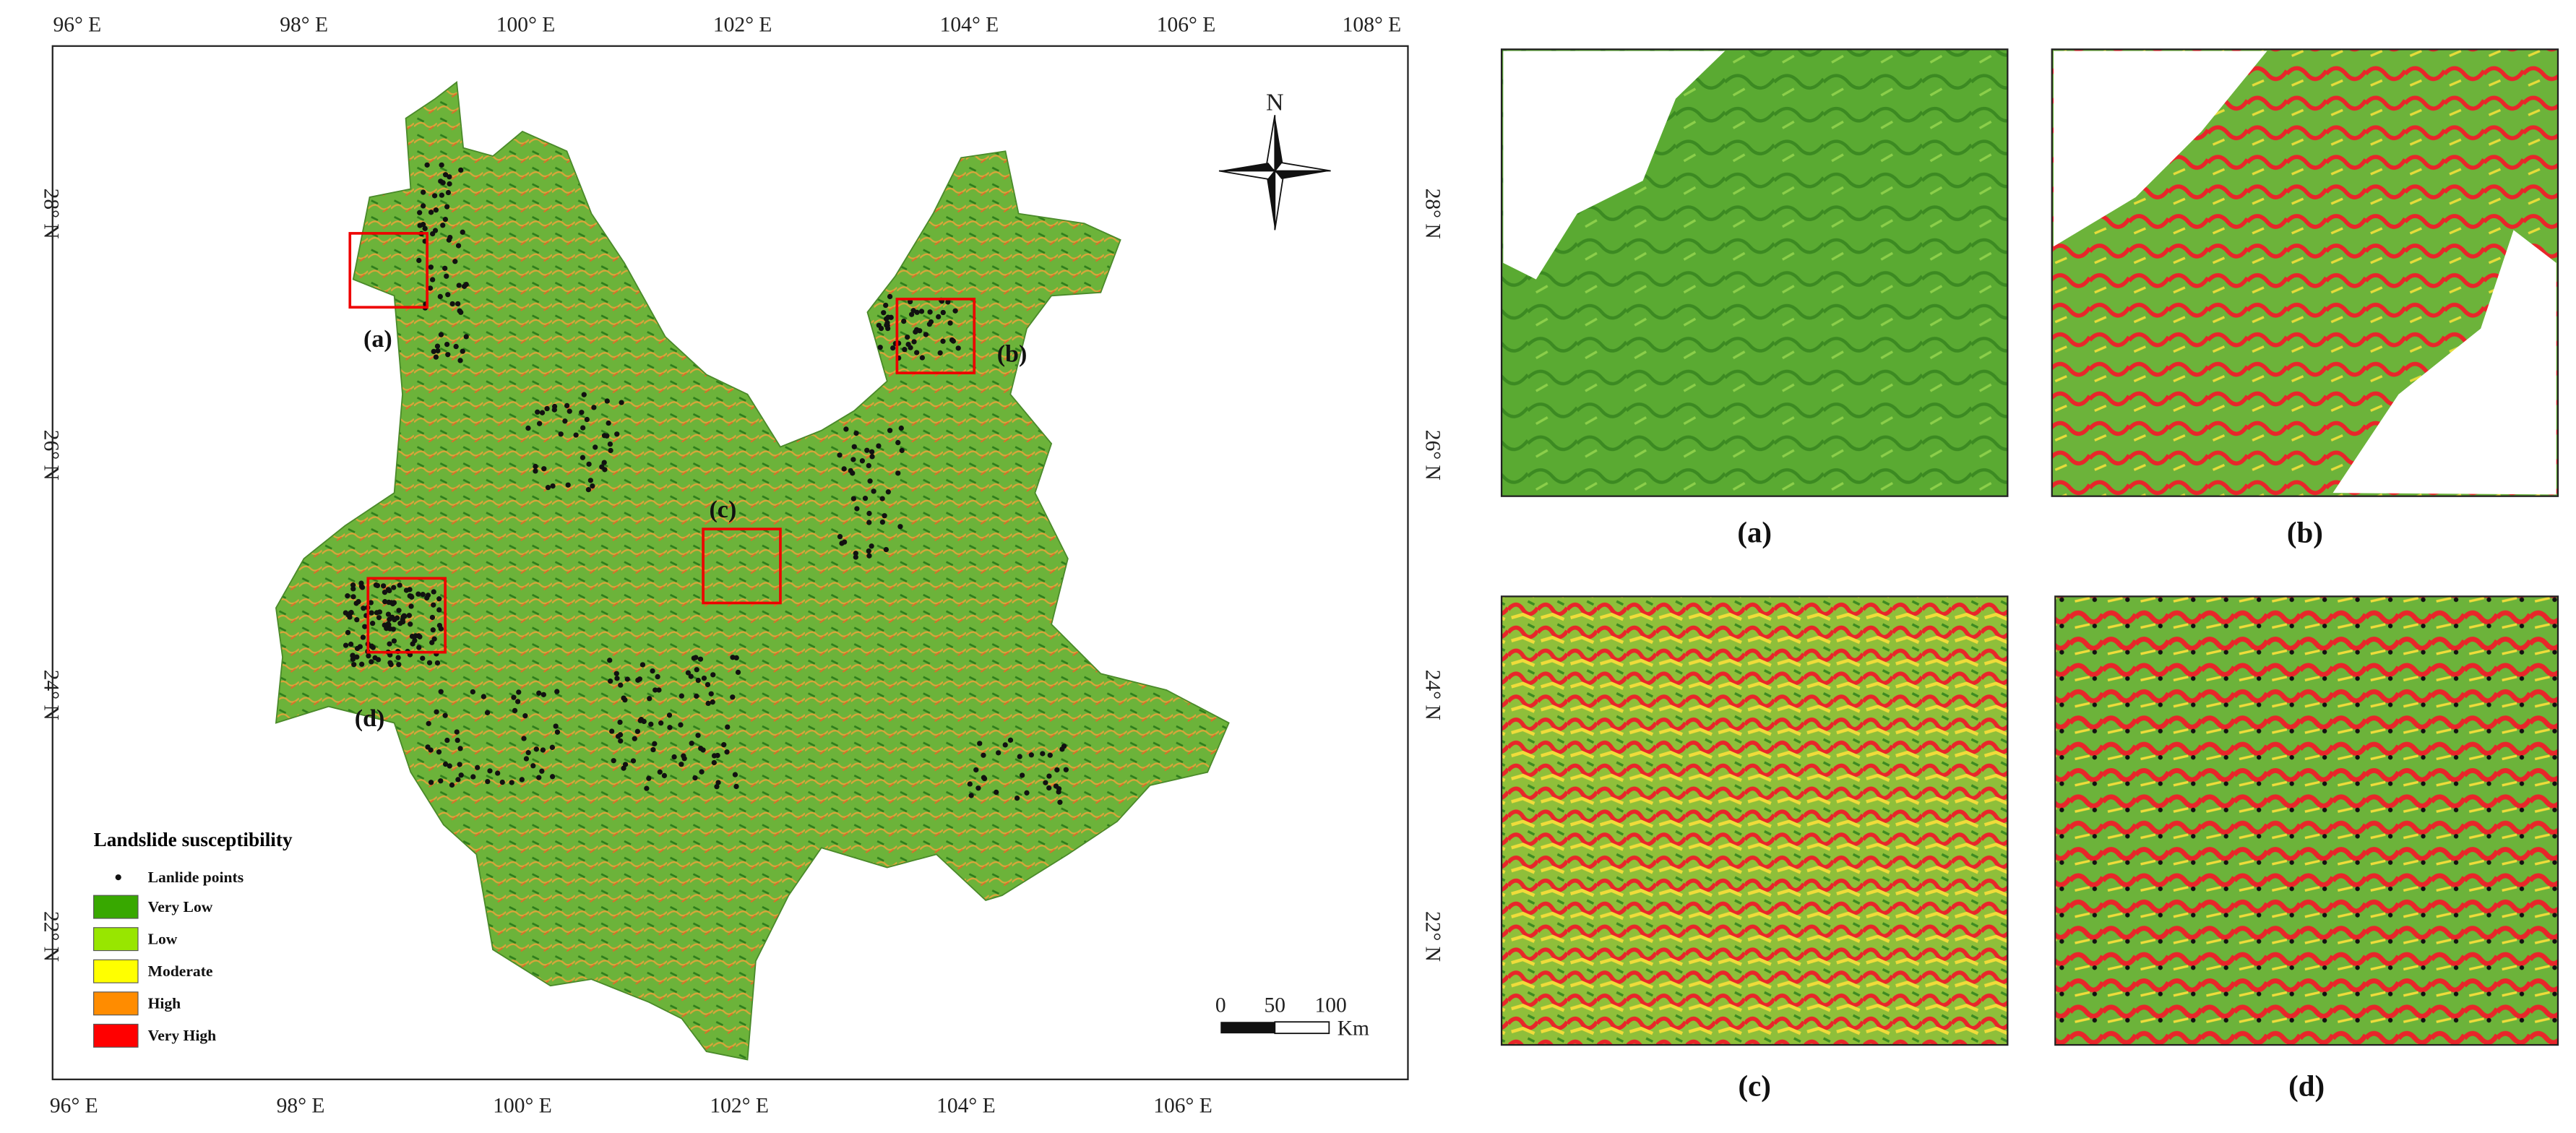 This screenshot has width=2576, height=1133. Describe the element at coordinates (77, 24) in the screenshot. I see `lon-label: 96° E` at that location.